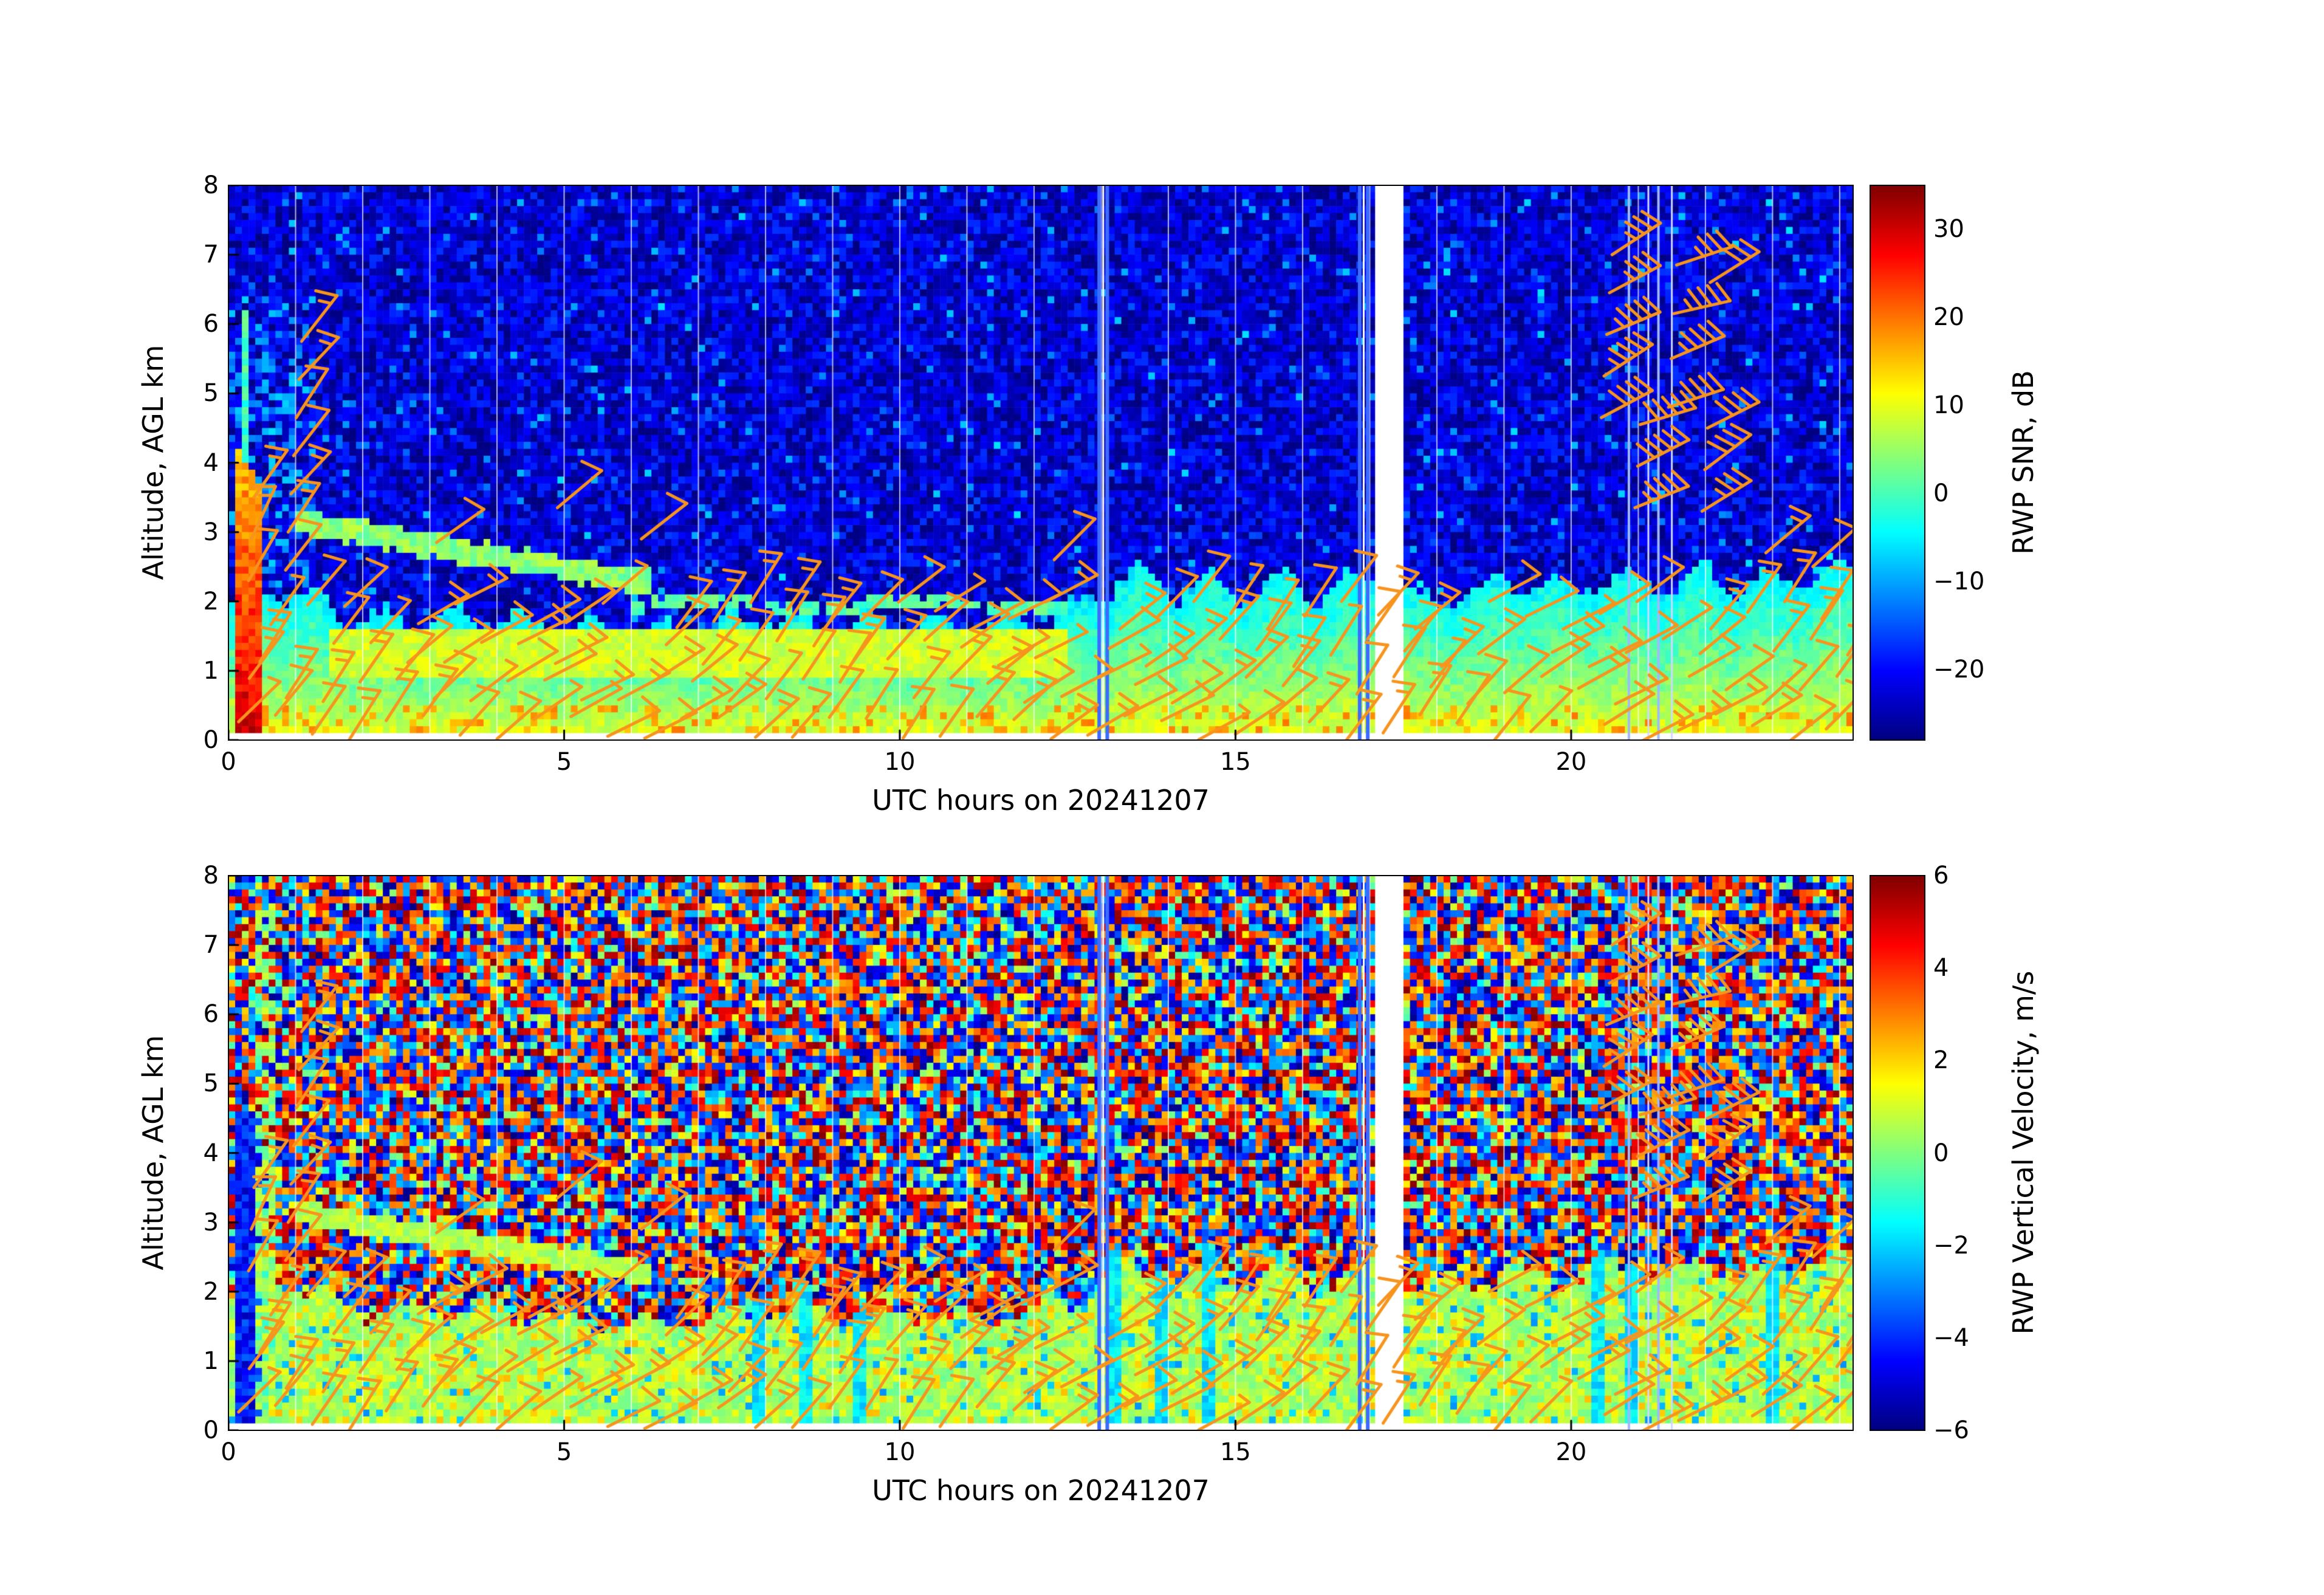 The height and width of the screenshot is (1595, 2324). Describe the element at coordinates (1941, 876) in the screenshot. I see `colorbar-tick-label: 6` at that location.